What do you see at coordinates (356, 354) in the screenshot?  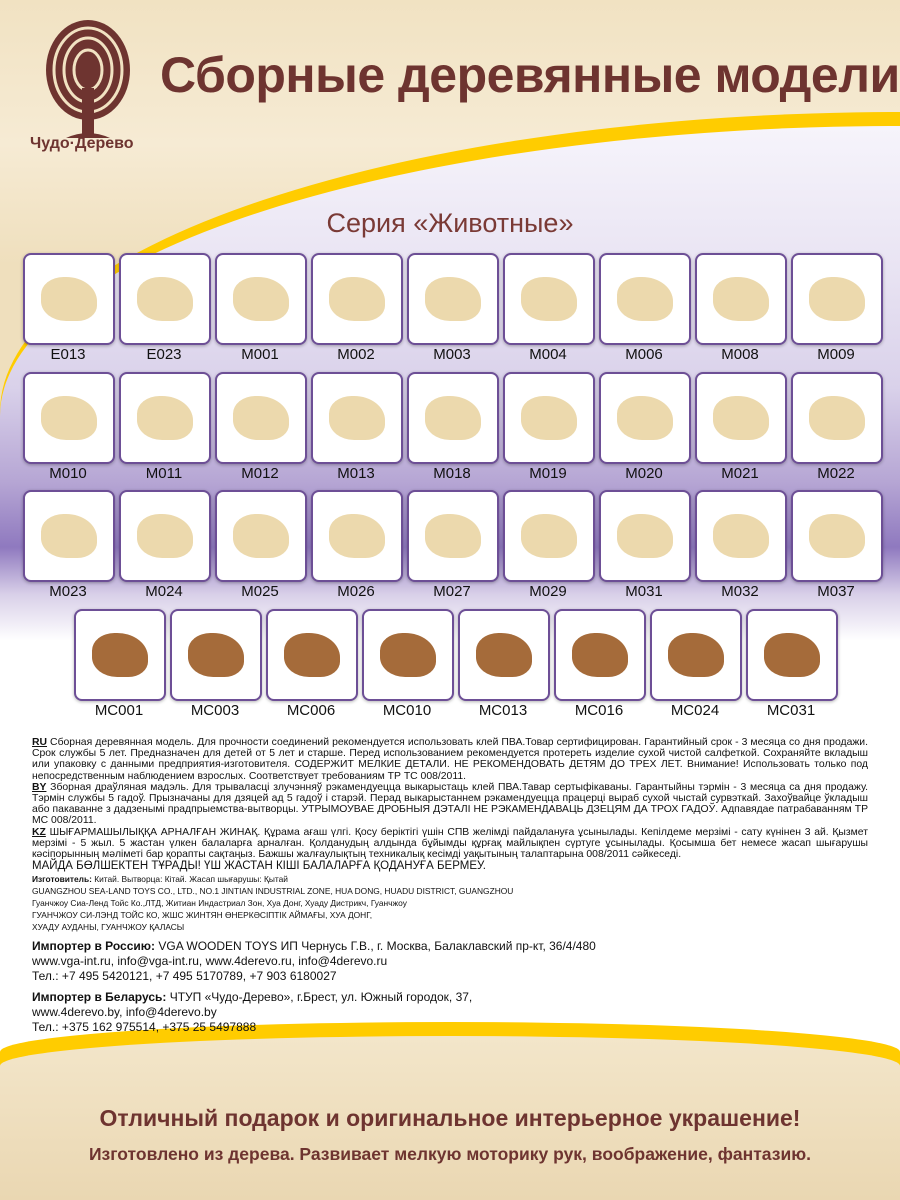 I see `product-code: M002` at bounding box center [356, 354].